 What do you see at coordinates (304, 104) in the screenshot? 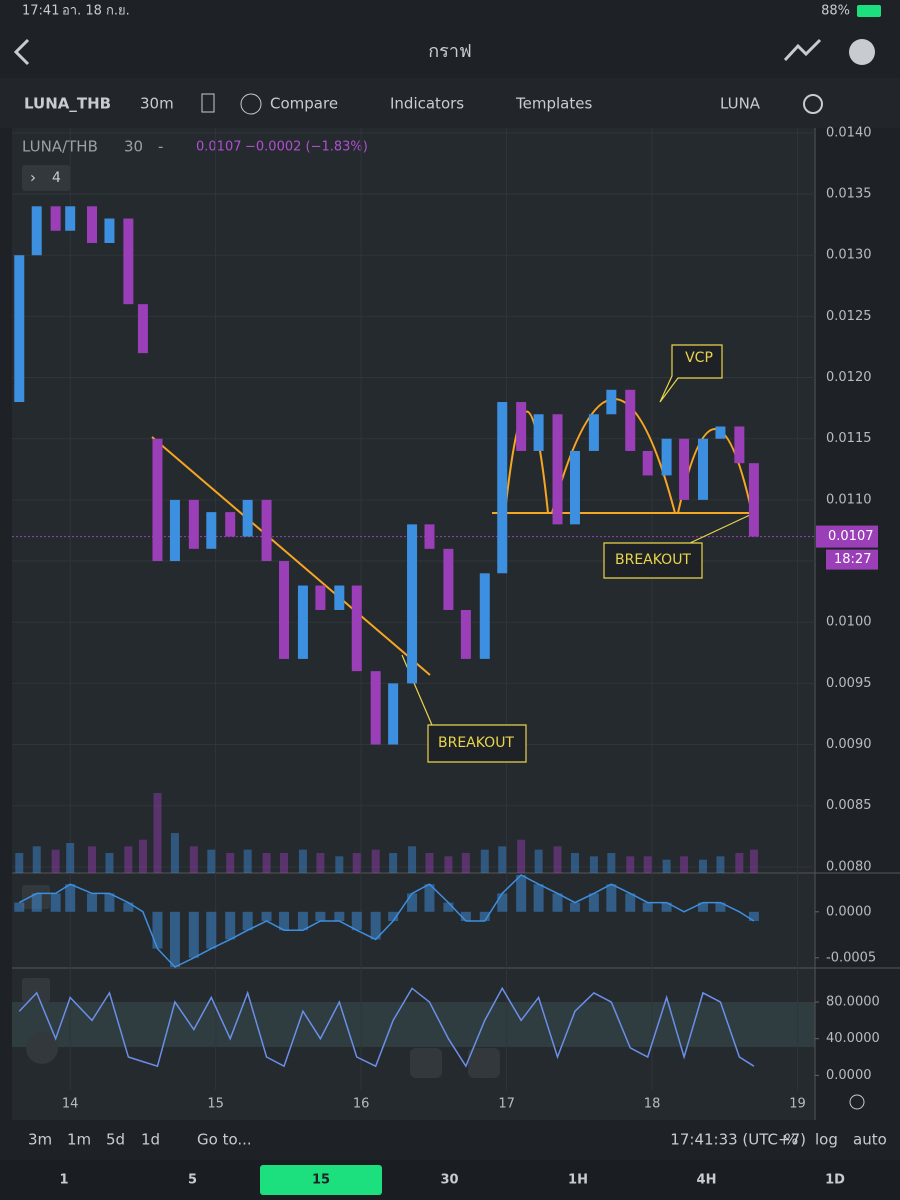
I see `toolbar-compare: Compare` at bounding box center [304, 104].